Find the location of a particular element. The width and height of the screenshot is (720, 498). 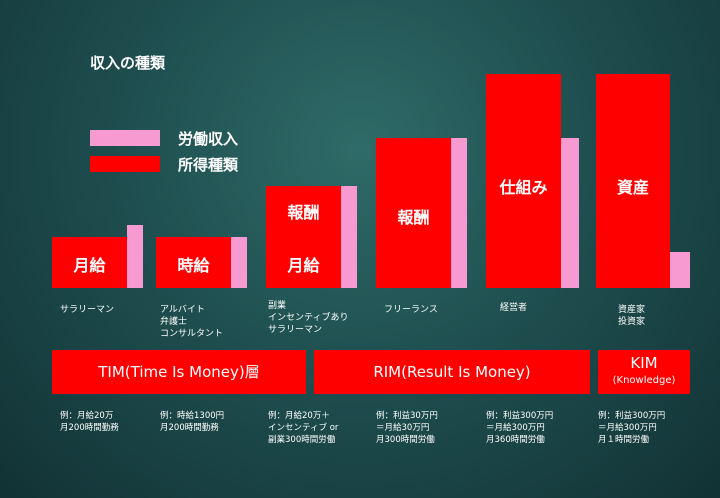

legend-label-labor: 労働収入 is located at coordinates (208, 139).